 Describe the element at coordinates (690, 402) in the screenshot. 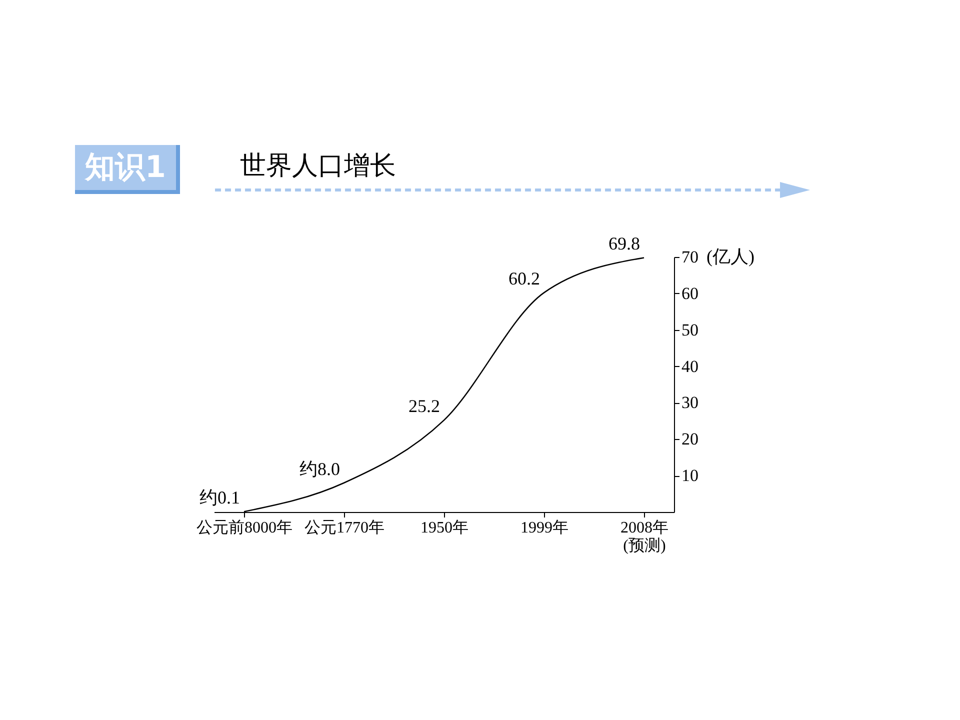

I see `y-tick-label: 30` at that location.